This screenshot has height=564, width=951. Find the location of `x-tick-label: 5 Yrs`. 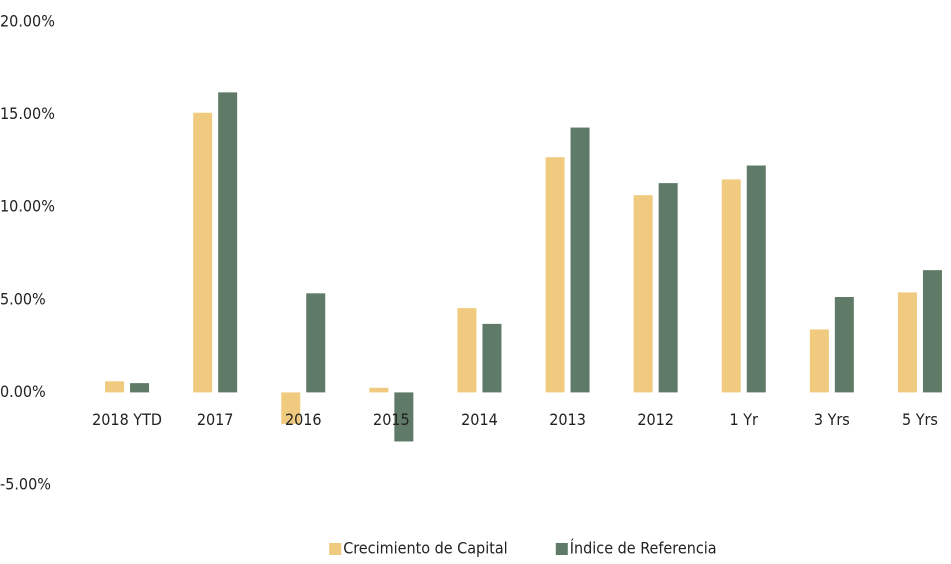

x-tick-label: 5 Yrs is located at coordinates (920, 419).